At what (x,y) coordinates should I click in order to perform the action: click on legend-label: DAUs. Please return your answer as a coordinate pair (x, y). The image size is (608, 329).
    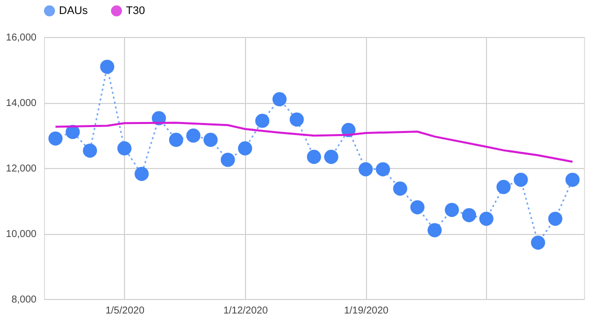
    Looking at the image, I should click on (73, 10).